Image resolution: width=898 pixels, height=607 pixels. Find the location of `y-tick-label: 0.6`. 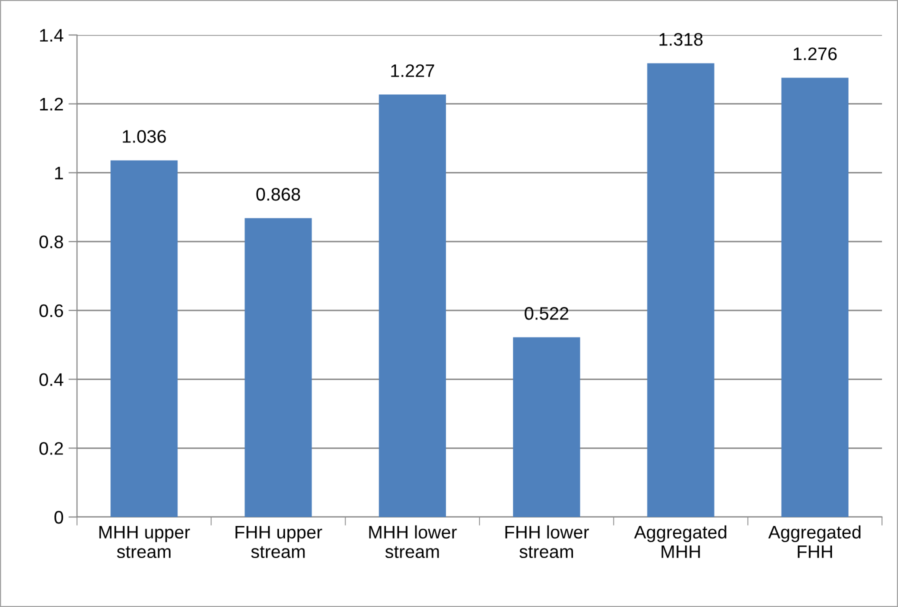

y-tick-label: 0.6 is located at coordinates (51, 311).